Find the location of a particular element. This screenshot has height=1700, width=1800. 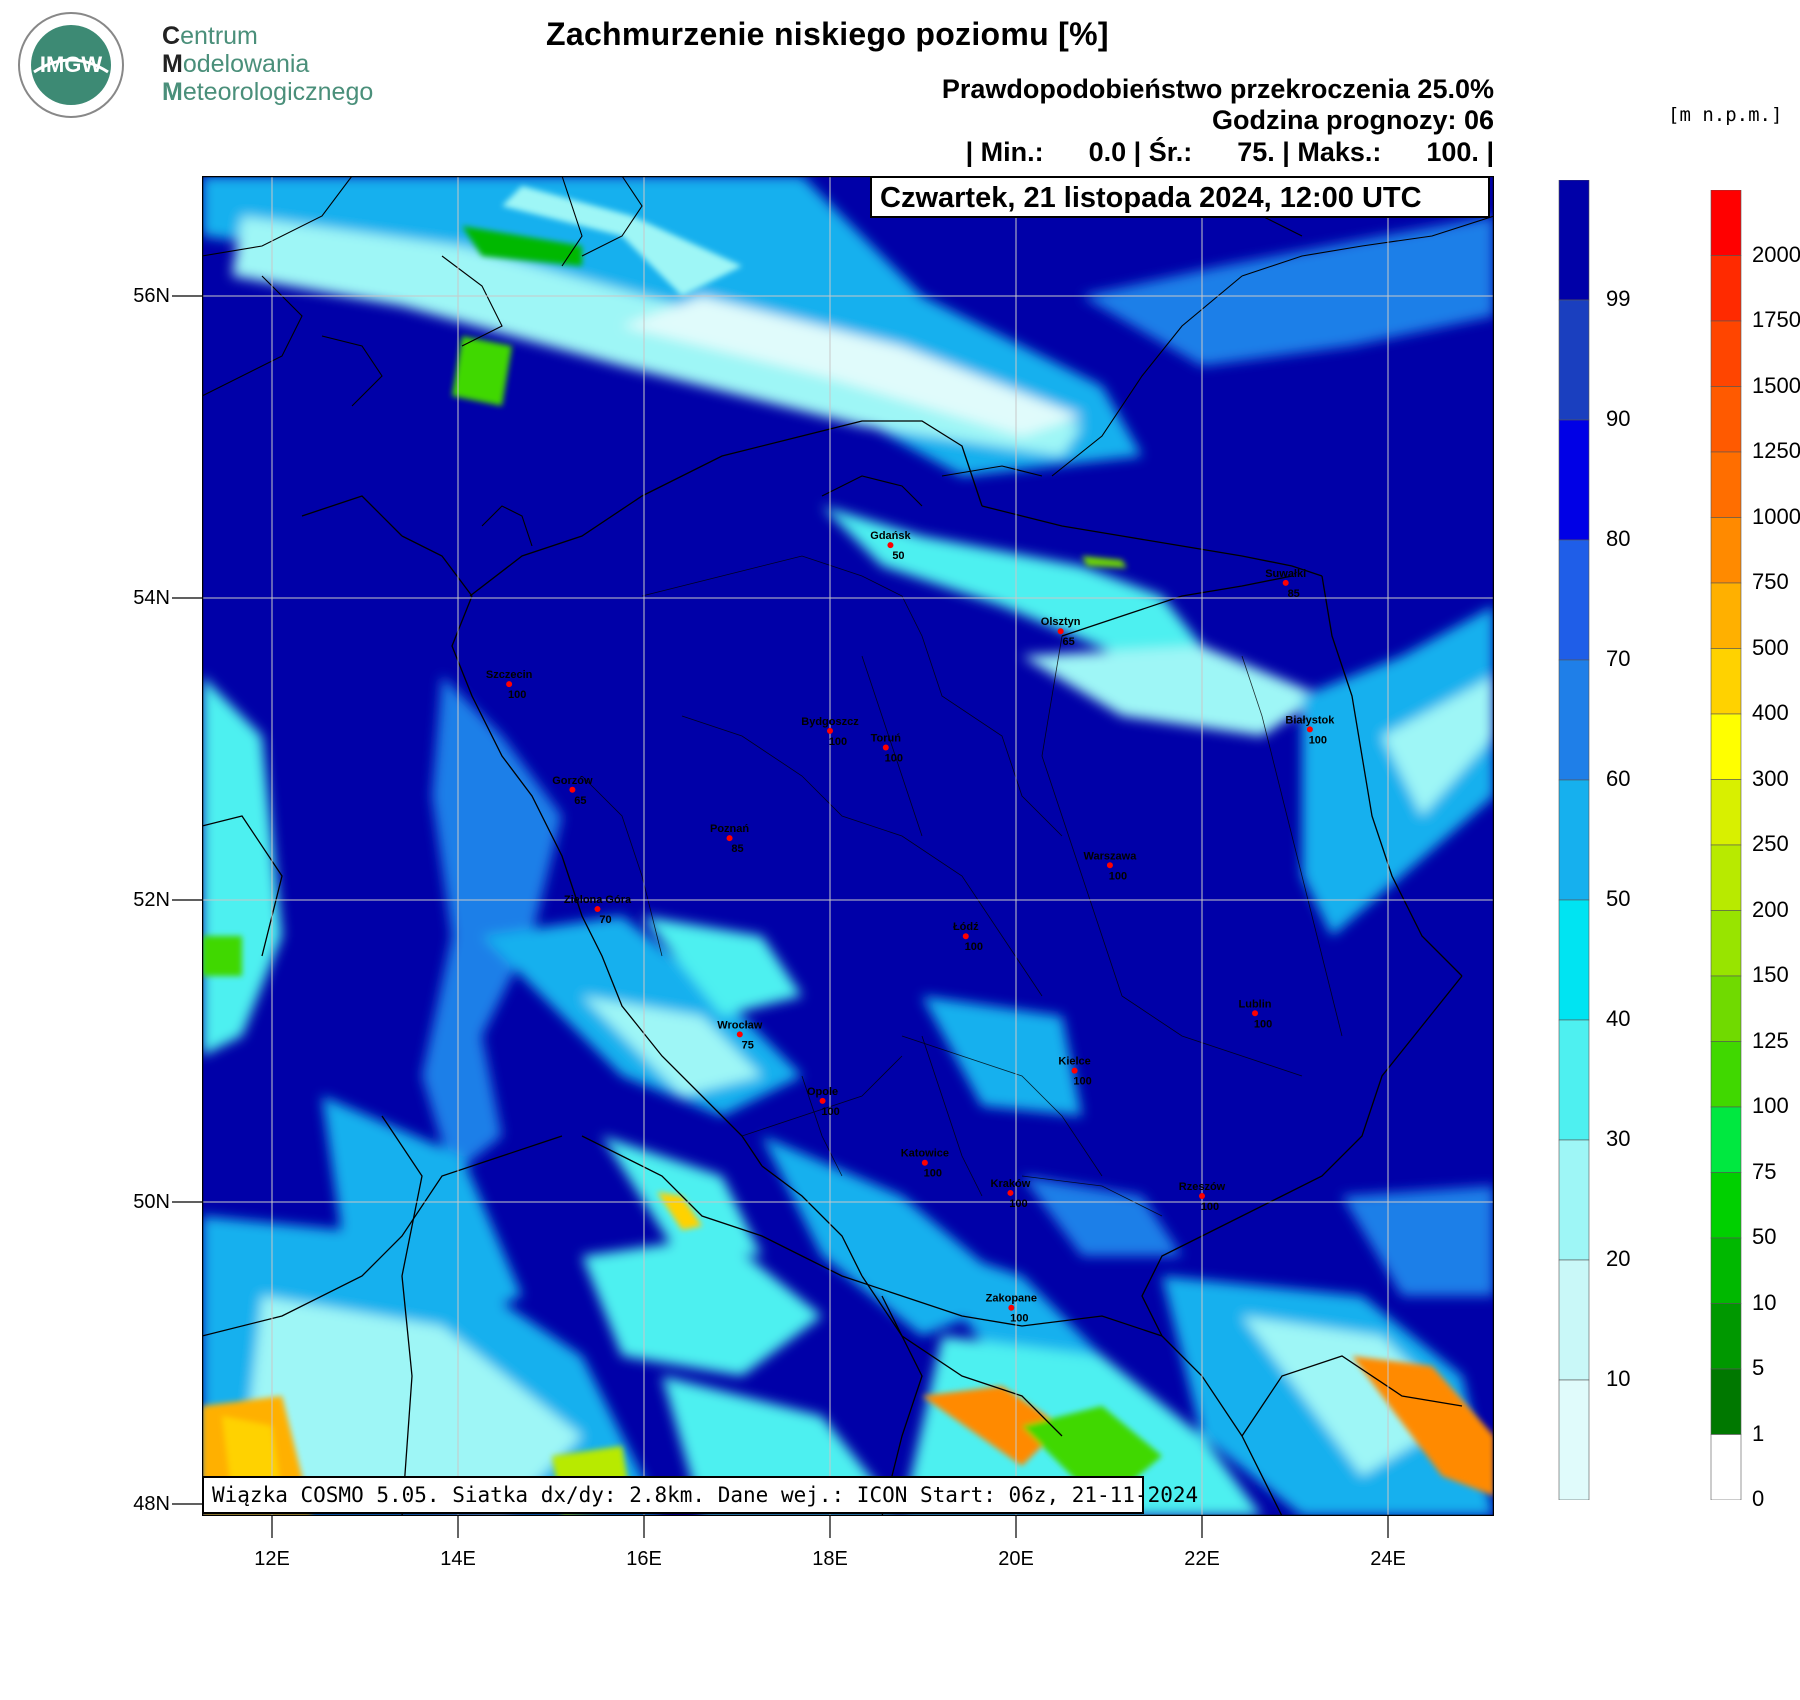

city-marker: Warszawa 100 is located at coordinates (1111, 866).